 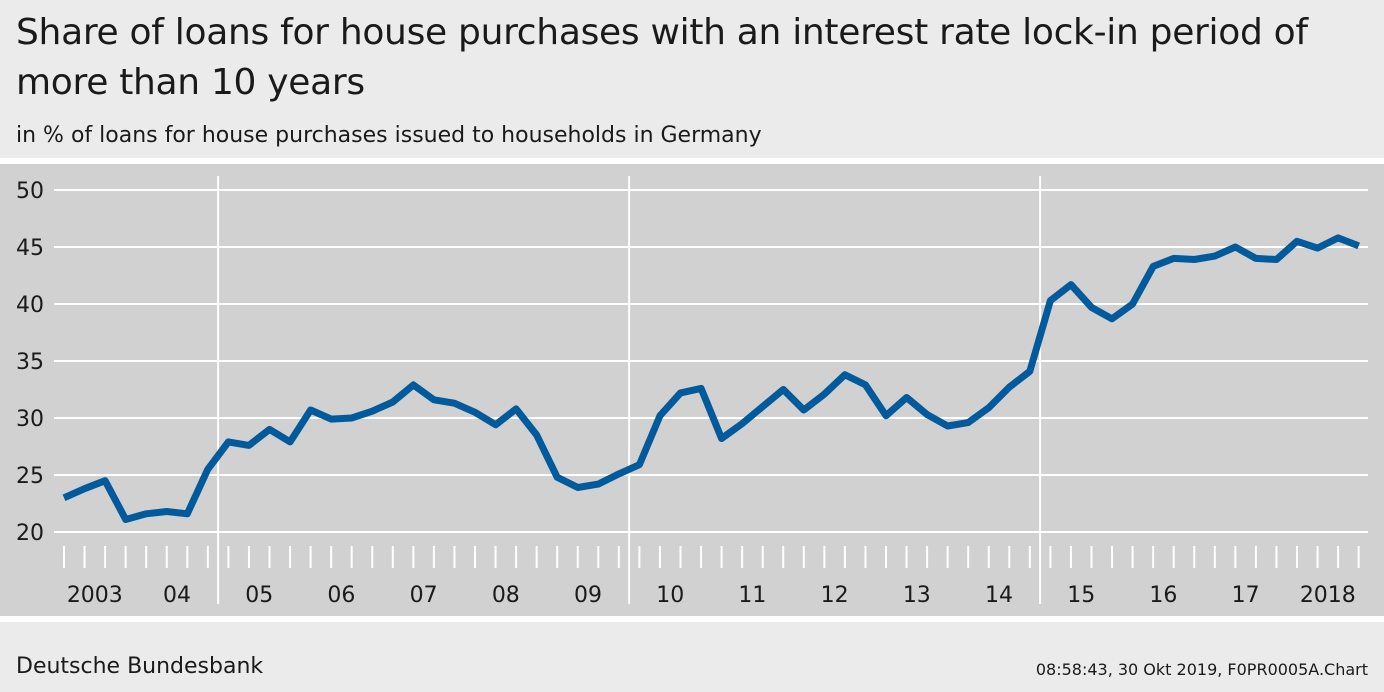 What do you see at coordinates (588, 595) in the screenshot?
I see `x-year-label-09: 09` at bounding box center [588, 595].